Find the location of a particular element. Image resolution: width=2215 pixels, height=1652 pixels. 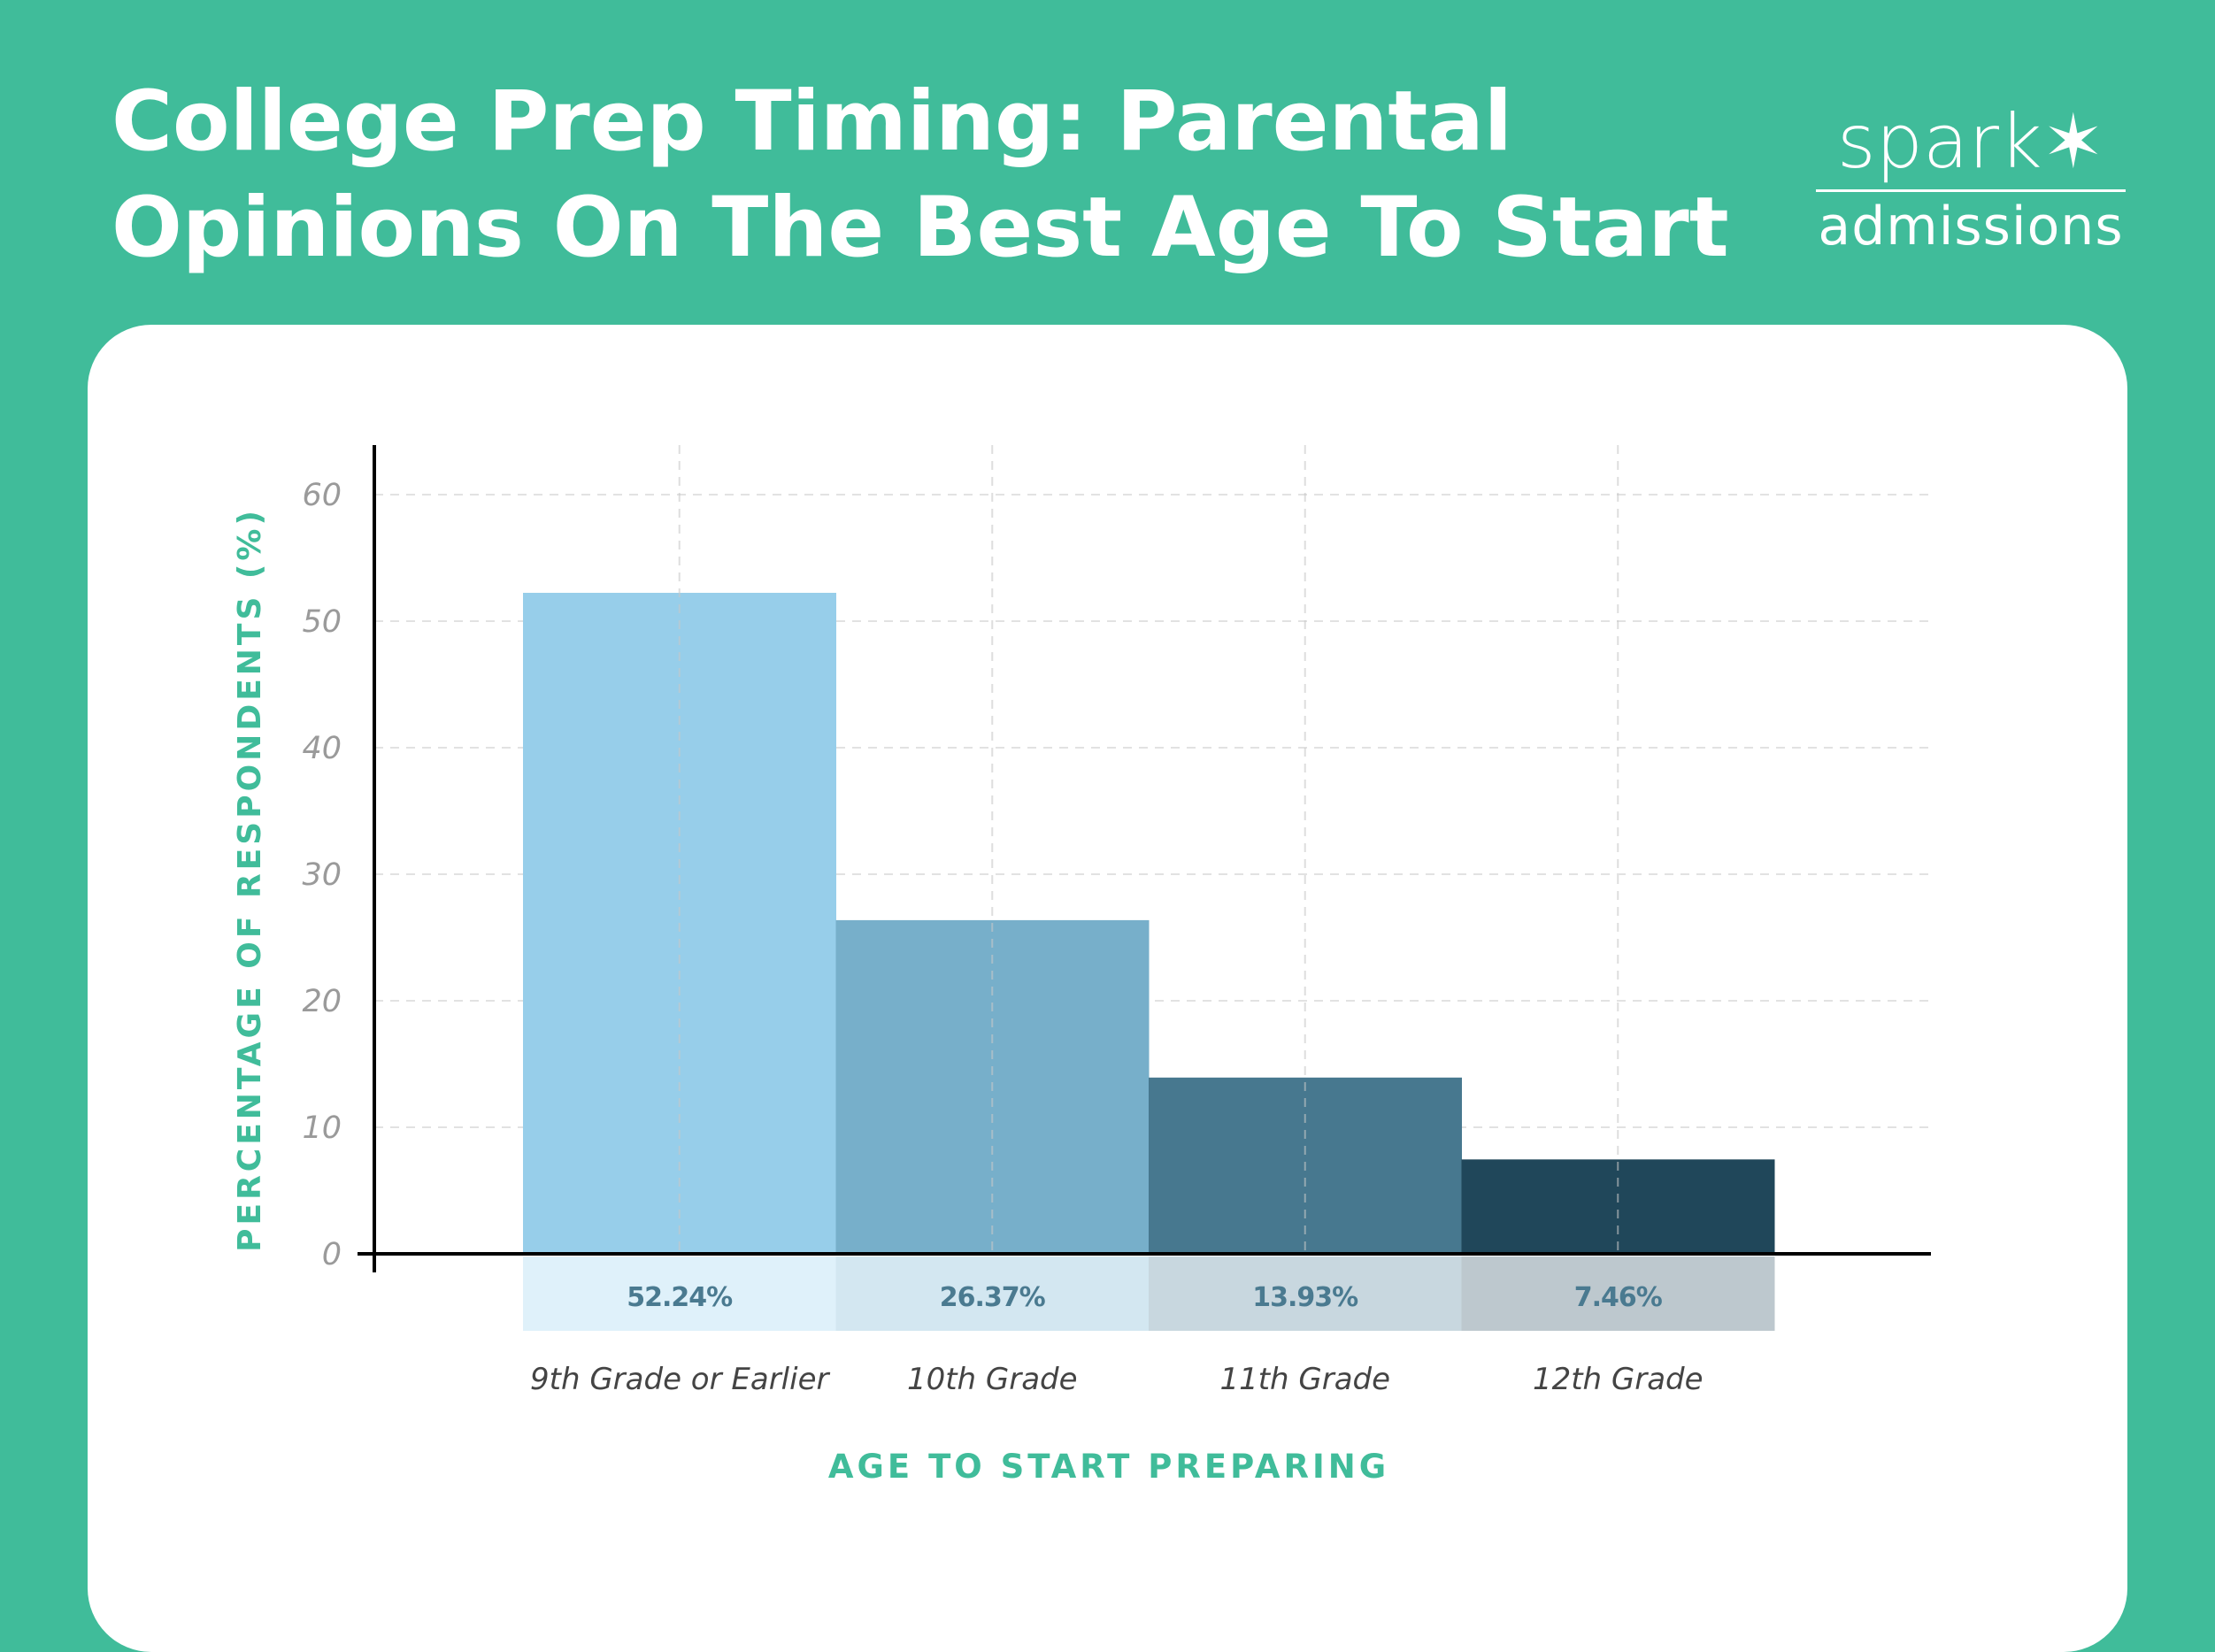

y-tick-label: 20 is located at coordinates (322, 1001).